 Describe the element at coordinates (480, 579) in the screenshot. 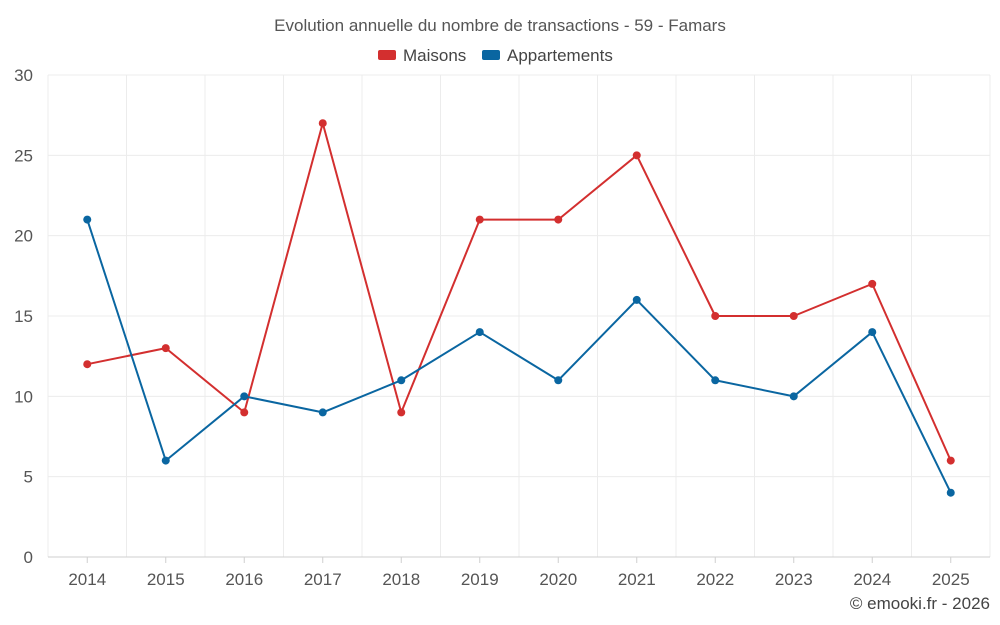

I see `x-tick-label: 2019` at that location.